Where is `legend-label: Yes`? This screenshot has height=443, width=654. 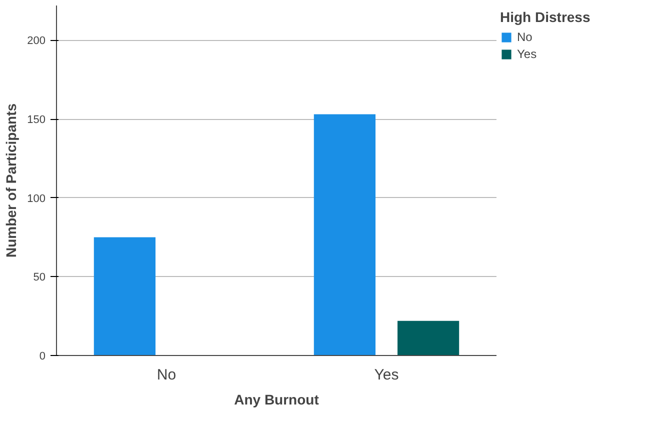
legend-label: Yes is located at coordinates (527, 54).